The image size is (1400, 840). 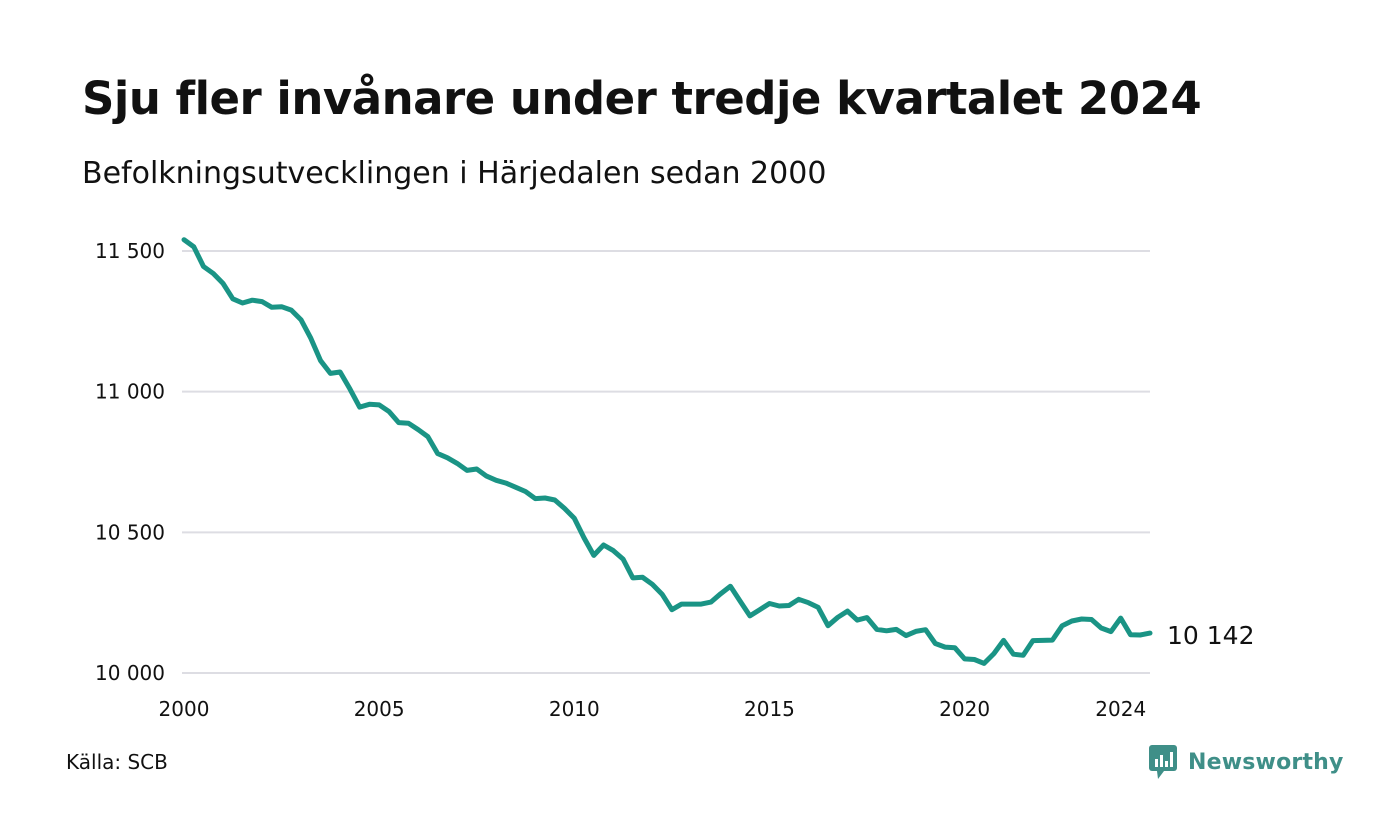 I want to click on x-tick-label: 2020, so click(x=964, y=709).